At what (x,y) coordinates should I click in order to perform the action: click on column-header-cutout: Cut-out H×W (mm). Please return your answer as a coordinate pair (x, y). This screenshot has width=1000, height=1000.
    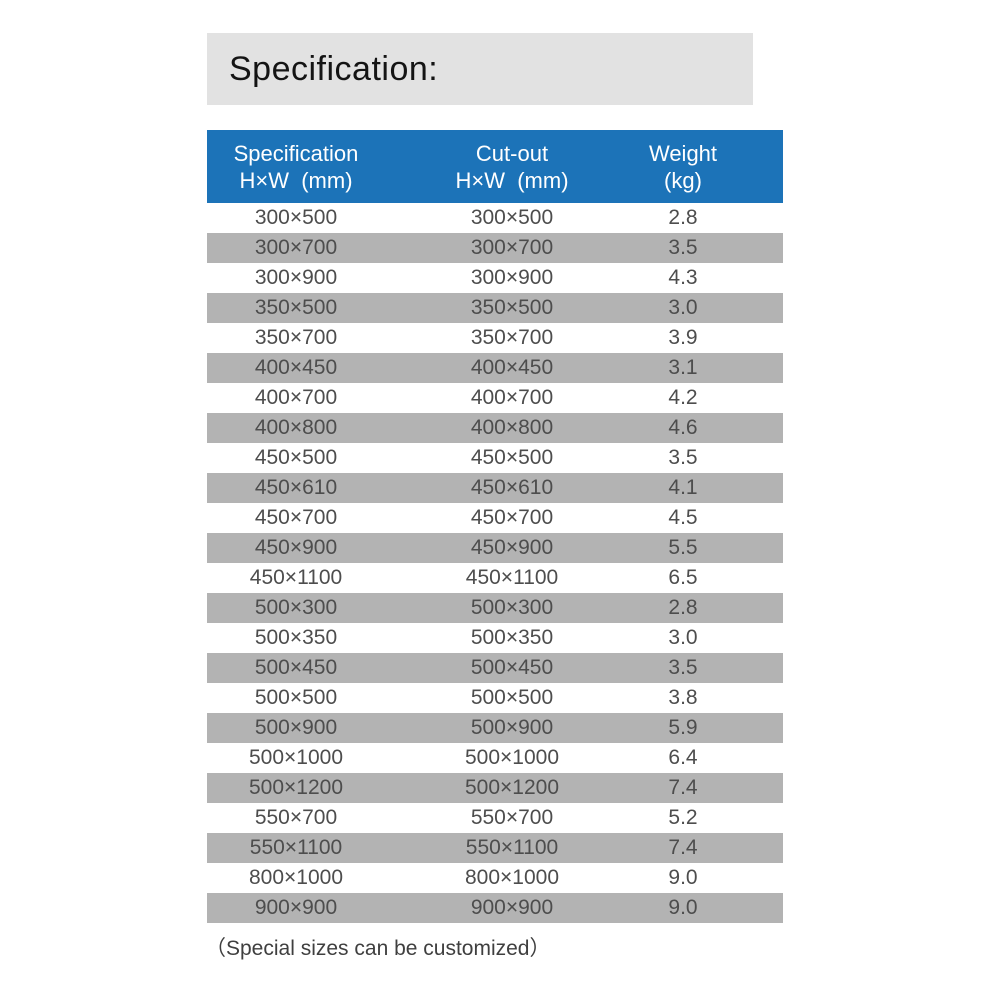
    Looking at the image, I should click on (512, 166).